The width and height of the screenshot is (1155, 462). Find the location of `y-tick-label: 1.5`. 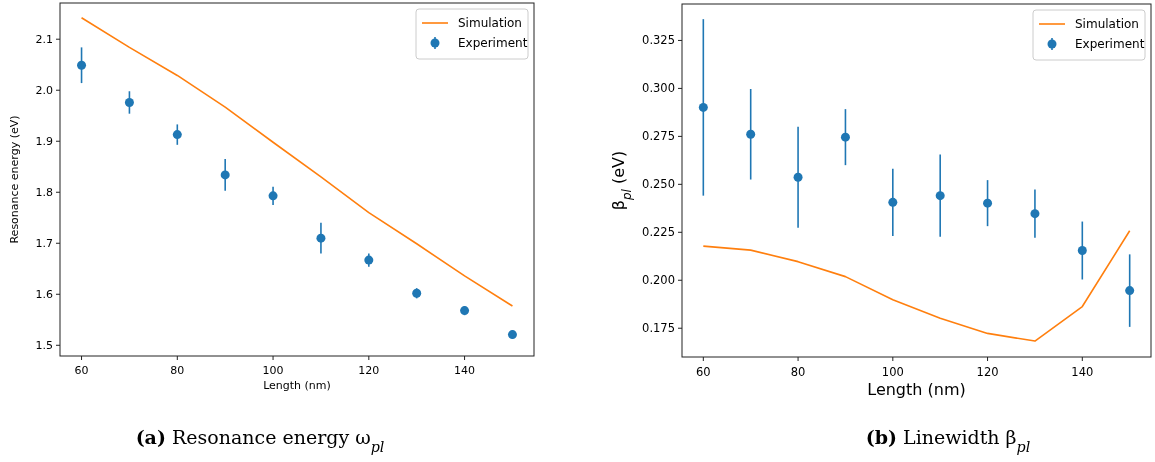

y-tick-label: 1.5 is located at coordinates (44, 346).